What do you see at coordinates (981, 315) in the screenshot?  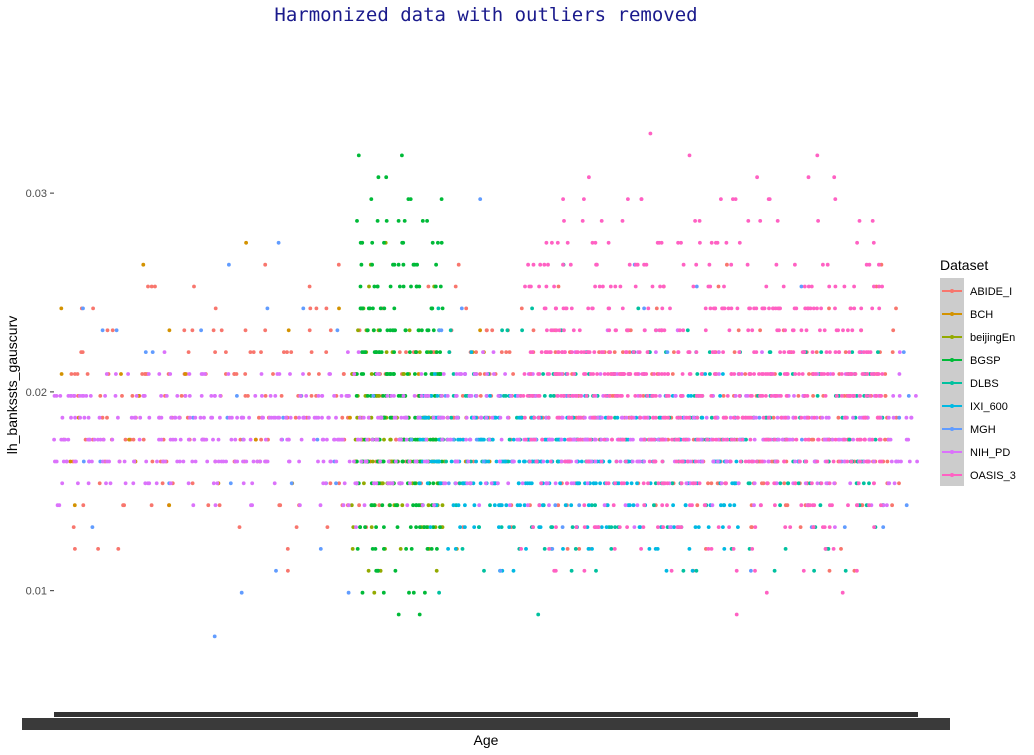 I see `legend-label: BCH` at bounding box center [981, 315].